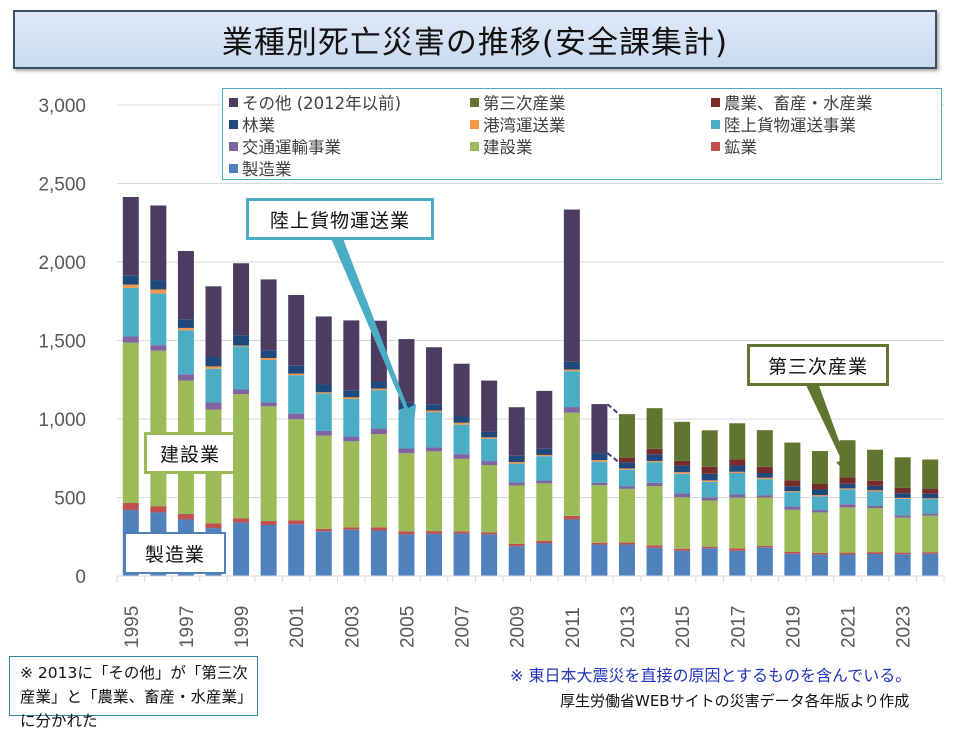 The height and width of the screenshot is (733, 960). Describe the element at coordinates (711, 675) in the screenshot. I see `note-earthquake: ※ 東日本大震災を直接の原因とするものを含んでいる。` at that location.